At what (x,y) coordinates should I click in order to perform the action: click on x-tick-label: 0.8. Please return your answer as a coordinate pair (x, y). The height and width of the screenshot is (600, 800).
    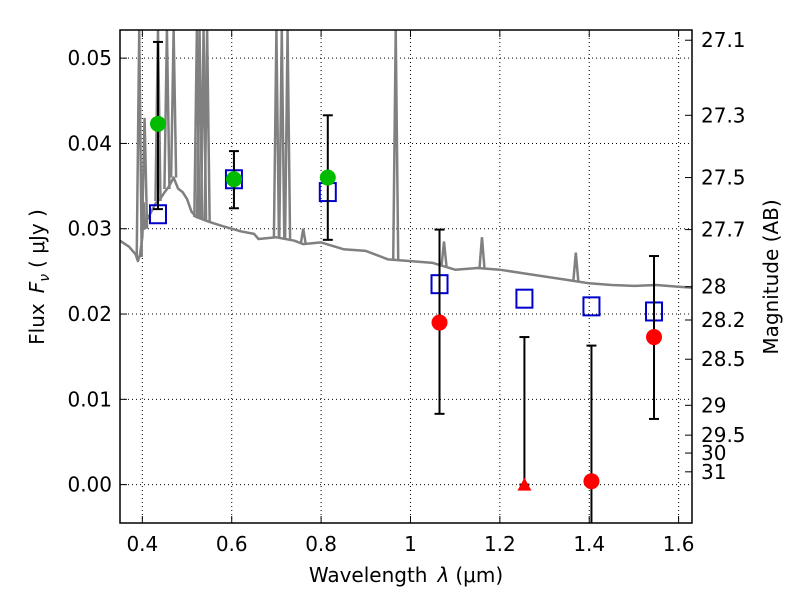
    Looking at the image, I should click on (321, 544).